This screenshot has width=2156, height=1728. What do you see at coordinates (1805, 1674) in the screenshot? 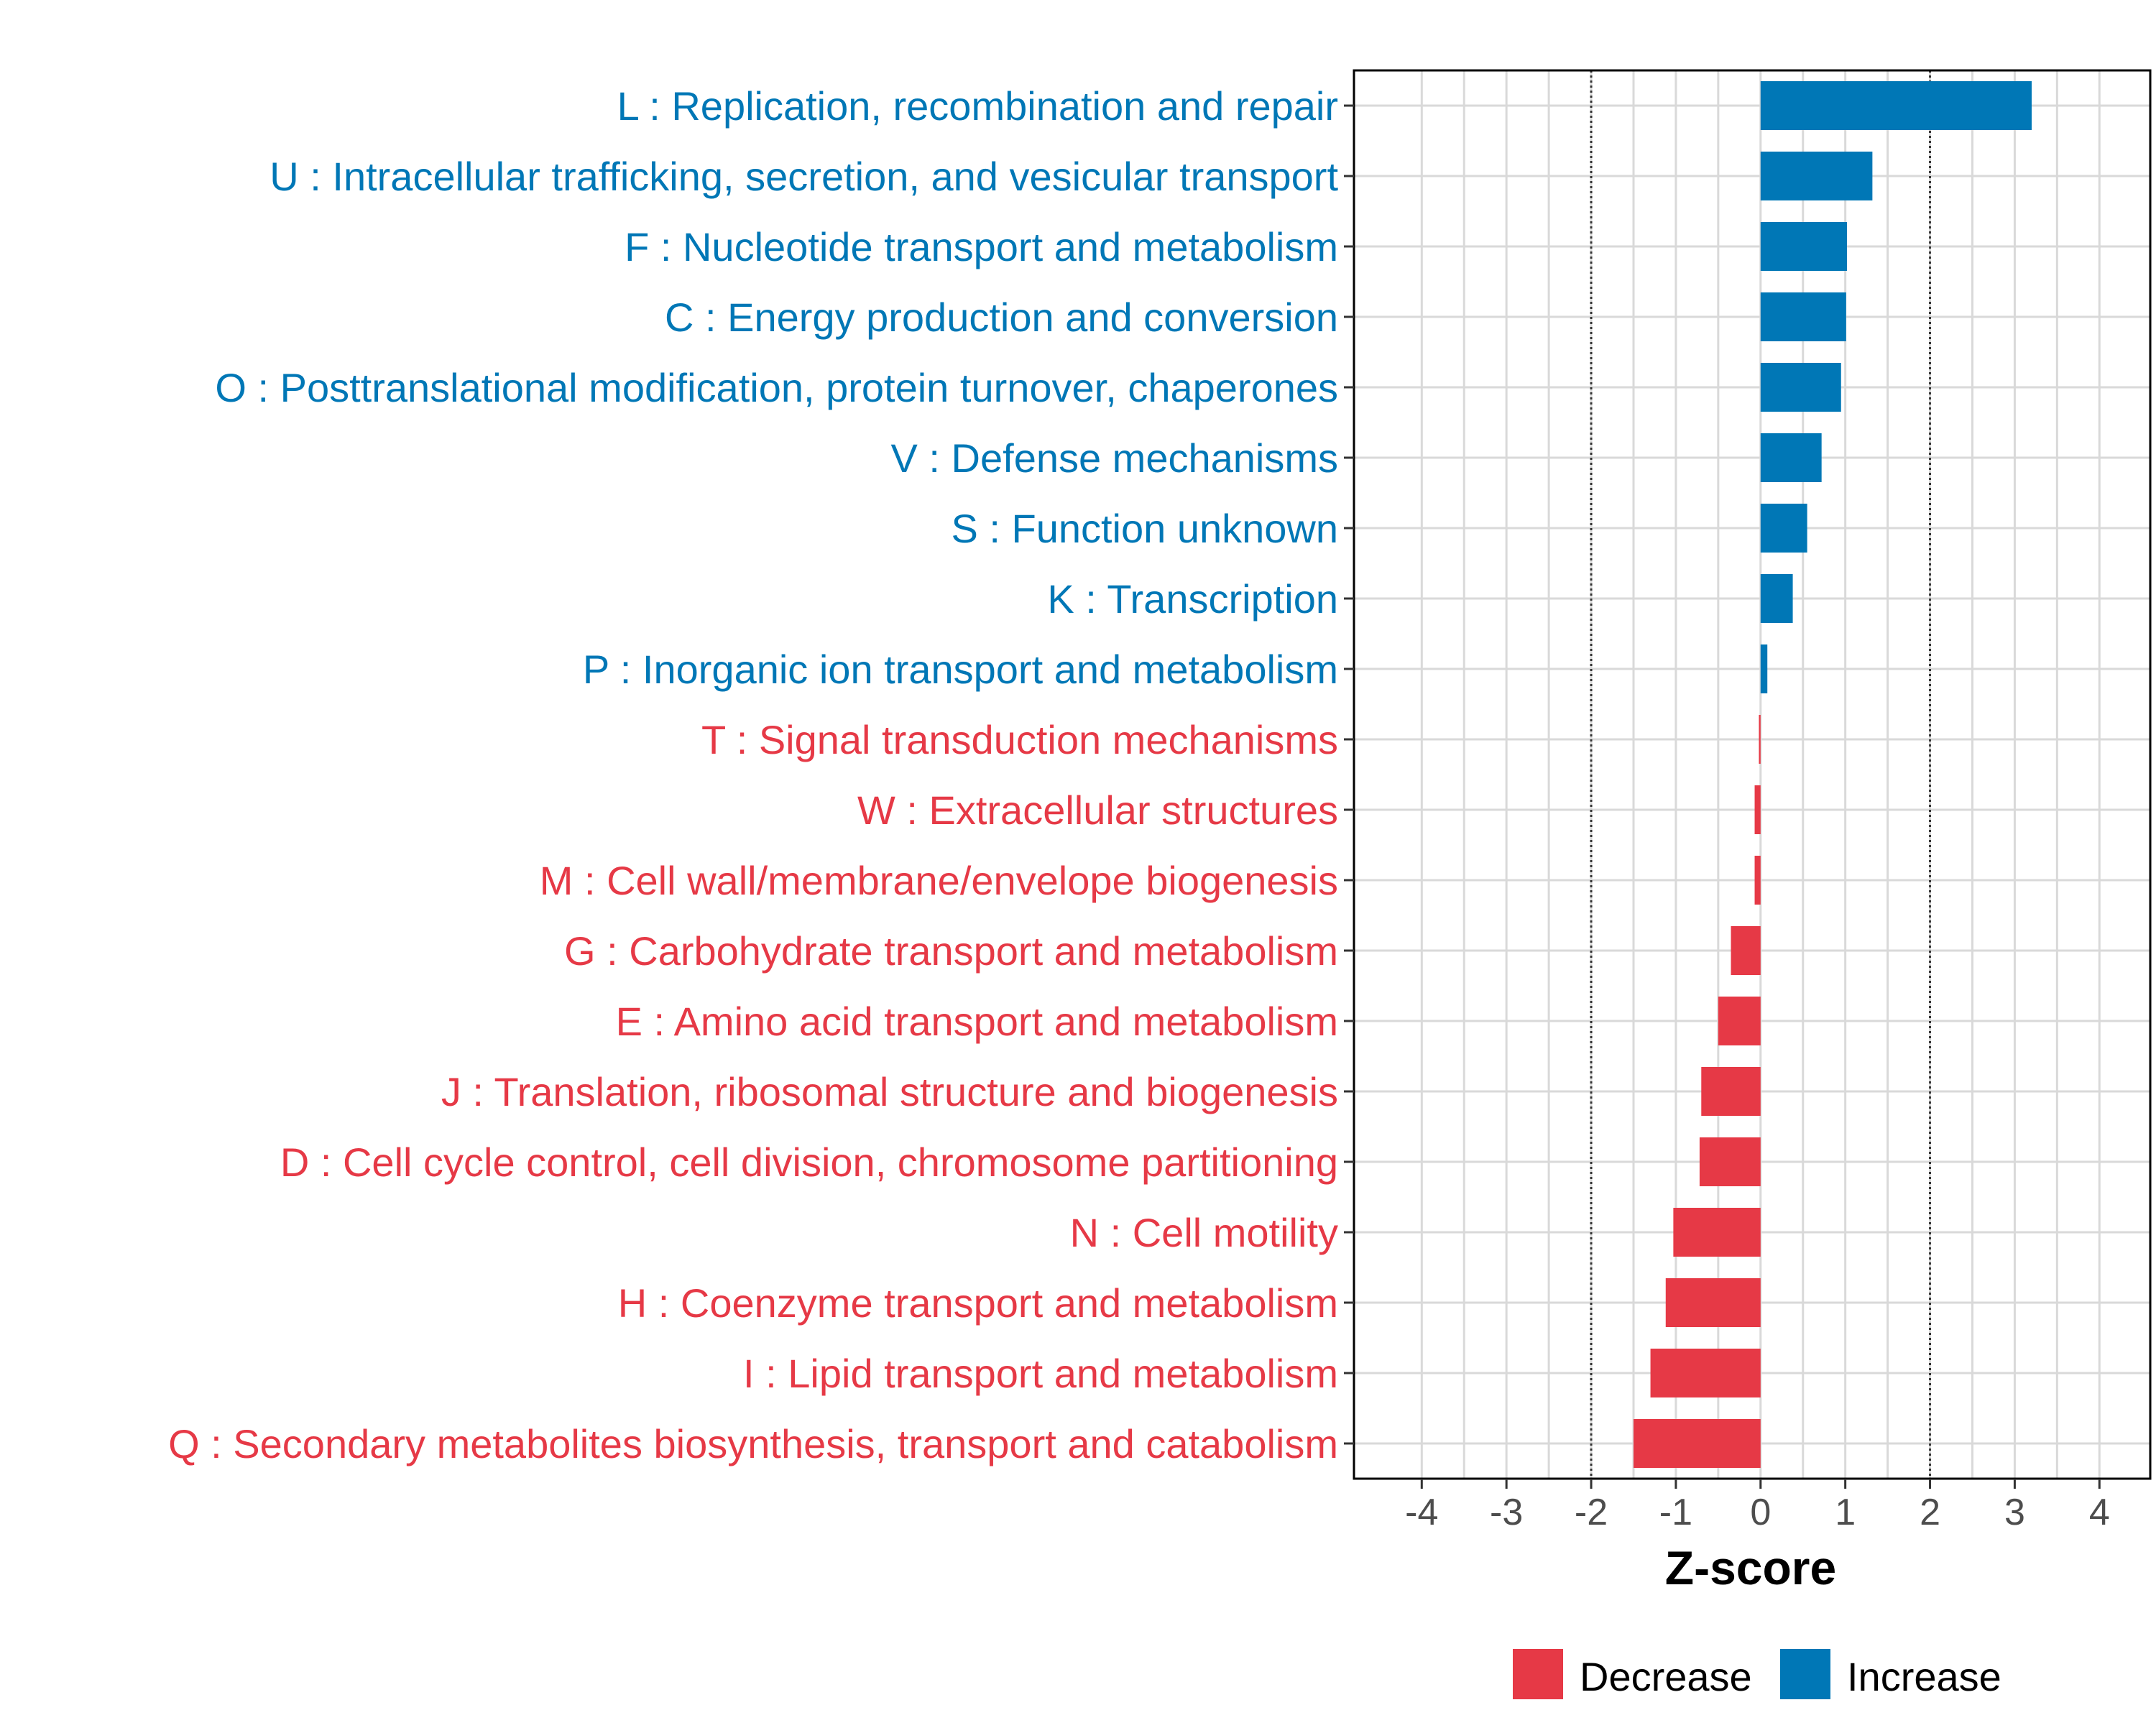
I see `legend-swatch-increase` at bounding box center [1805, 1674].